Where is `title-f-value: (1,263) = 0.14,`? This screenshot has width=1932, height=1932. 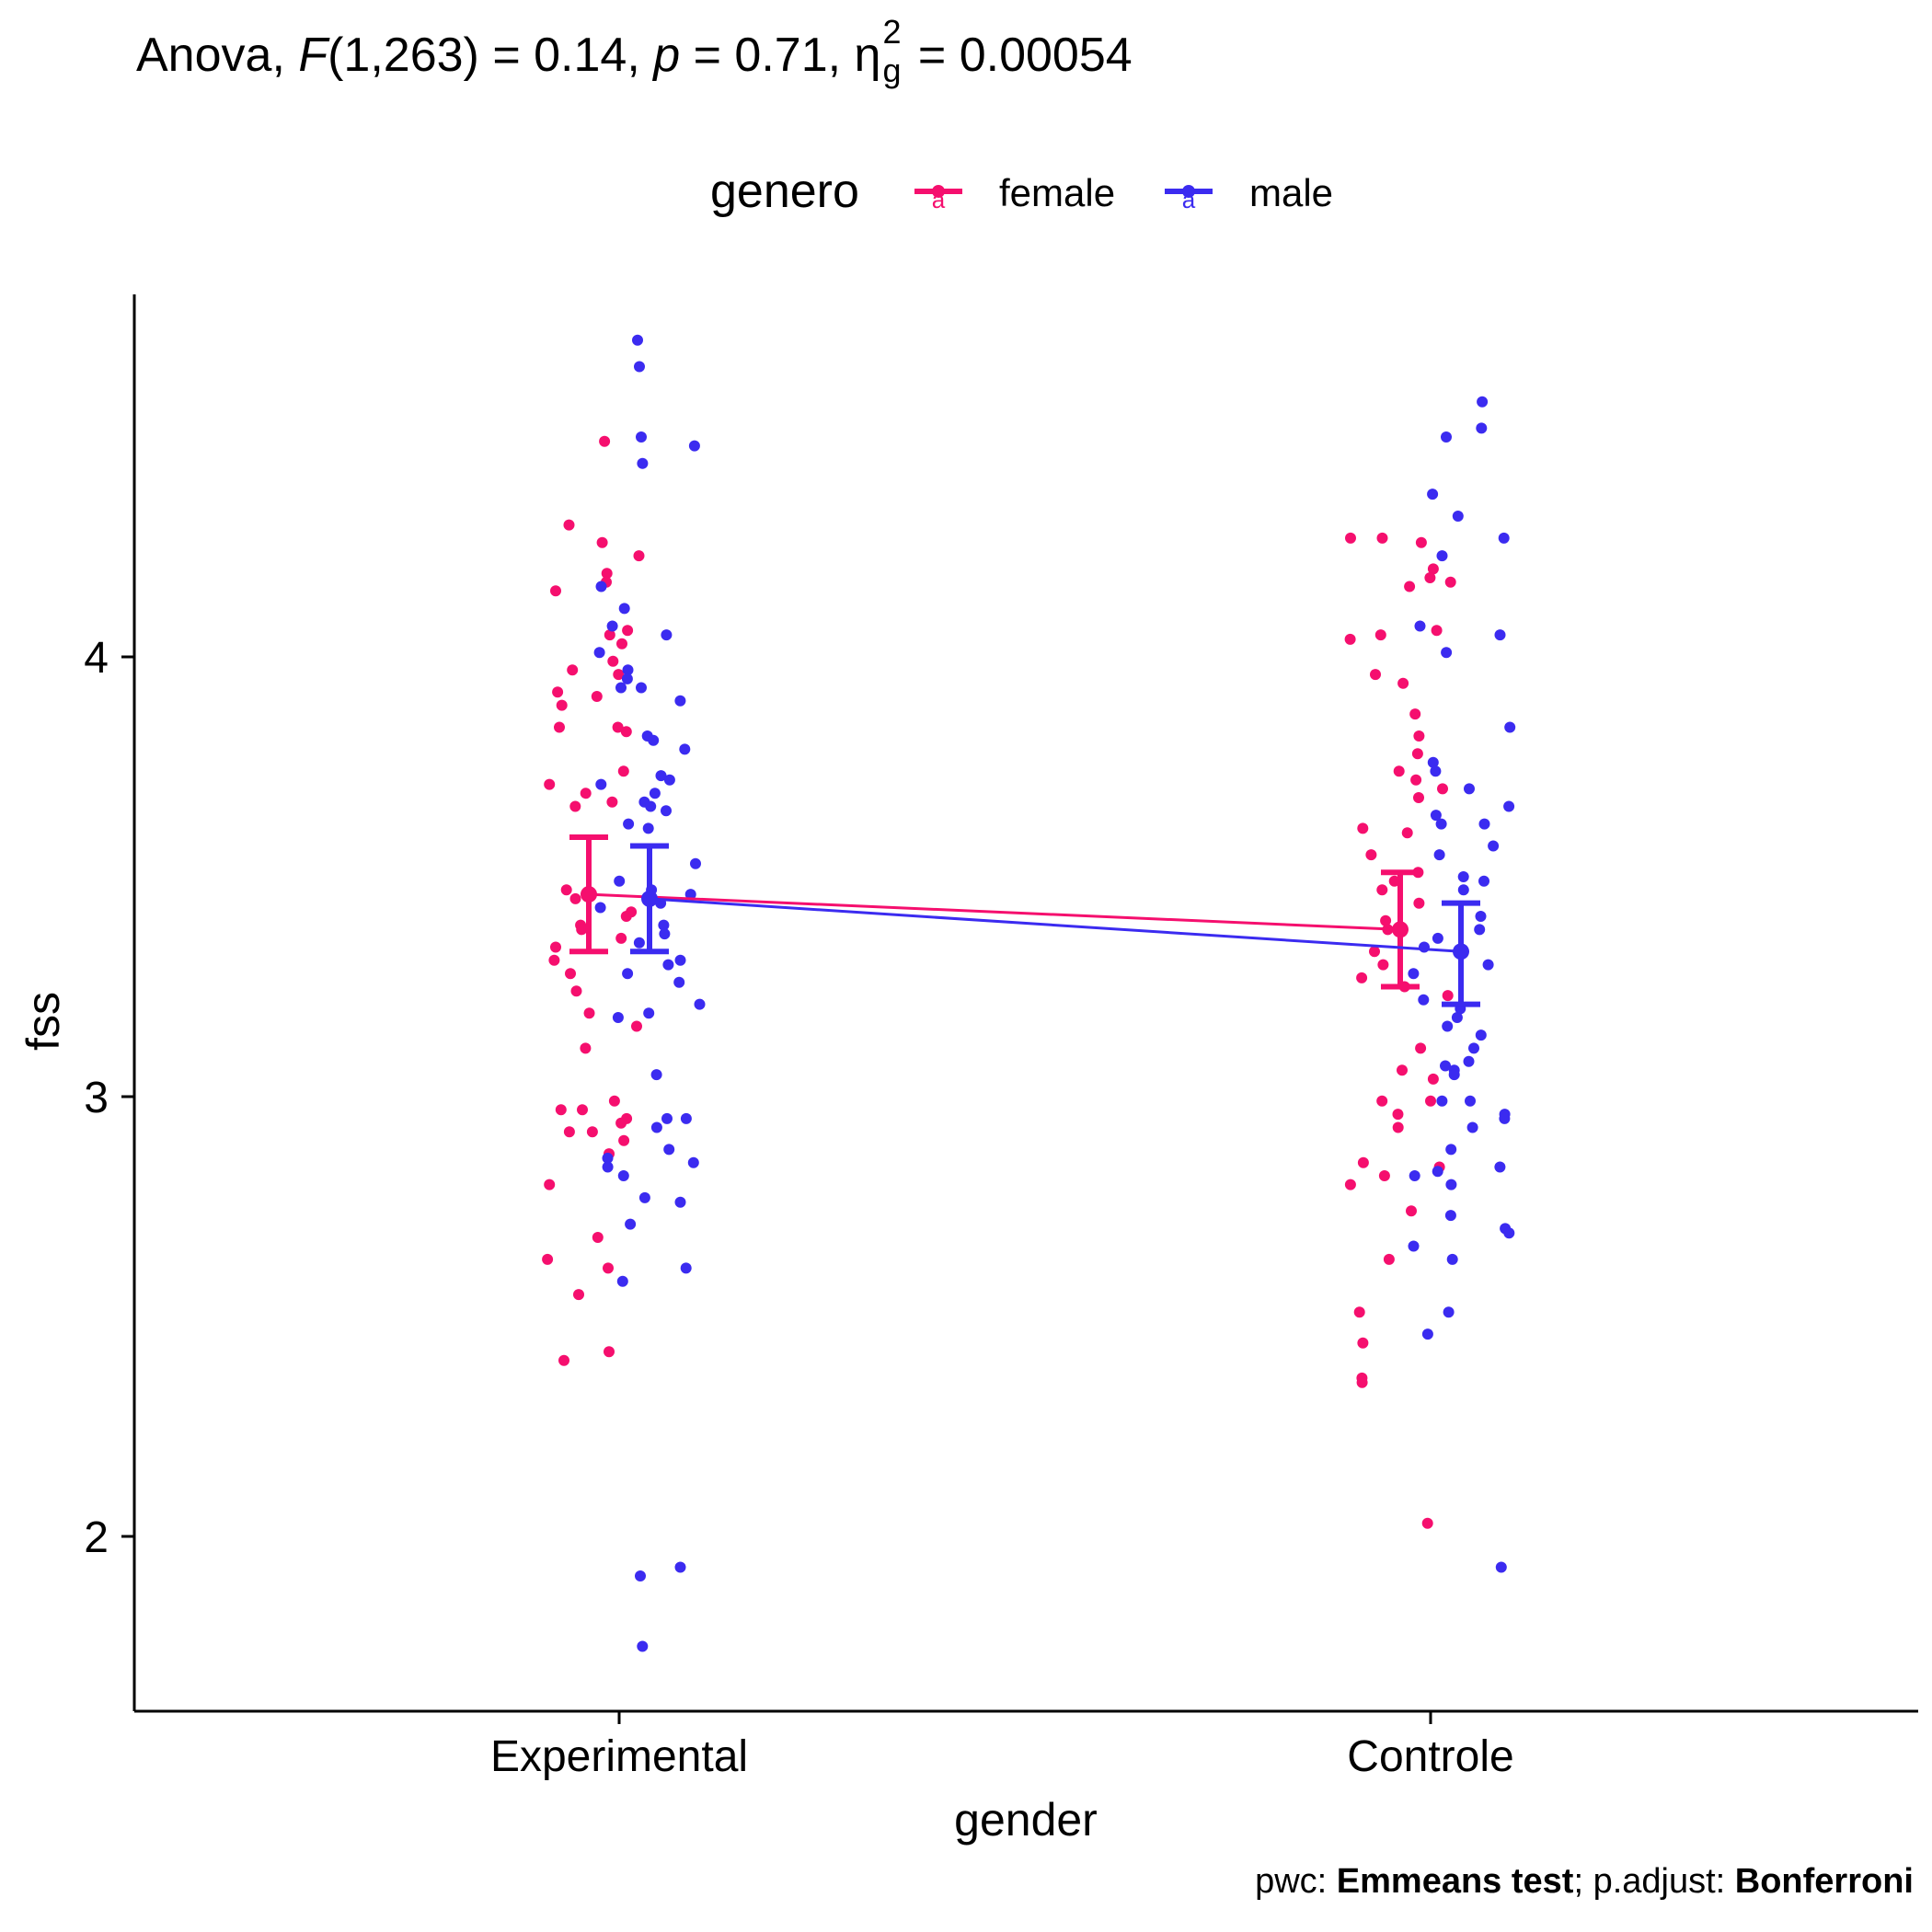
title-f-value: (1,263) = 0.14, is located at coordinates (491, 55).